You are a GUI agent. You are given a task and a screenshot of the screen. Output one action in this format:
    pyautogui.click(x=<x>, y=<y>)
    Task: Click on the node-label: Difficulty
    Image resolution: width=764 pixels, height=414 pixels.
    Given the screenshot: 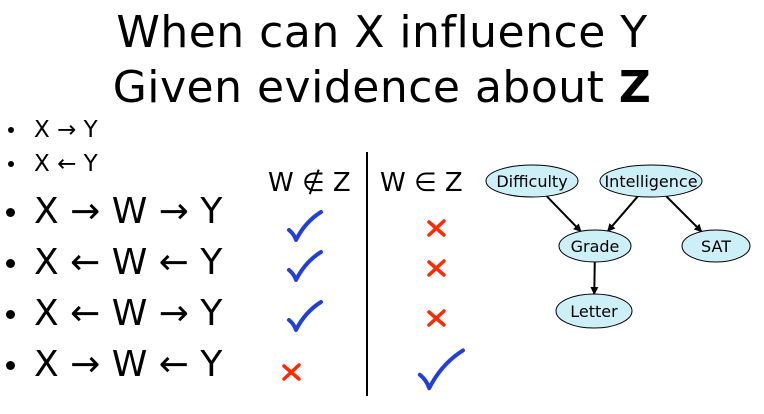 What is the action you would take?
    pyautogui.click(x=531, y=181)
    